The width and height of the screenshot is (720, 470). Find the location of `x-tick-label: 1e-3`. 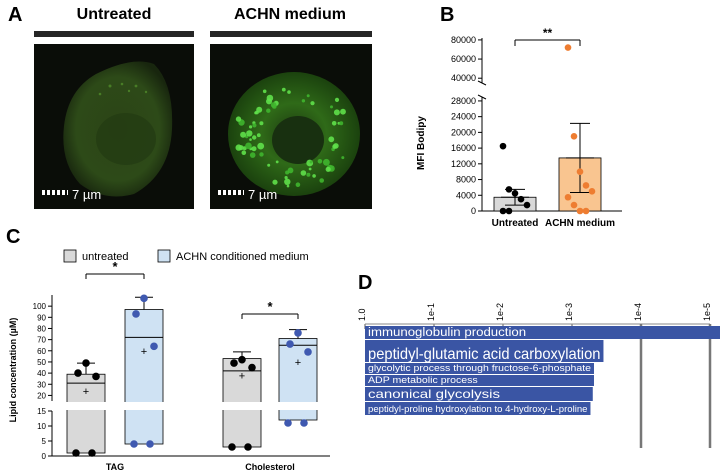

x-tick-label: 1e-3 is located at coordinates (569, 312).